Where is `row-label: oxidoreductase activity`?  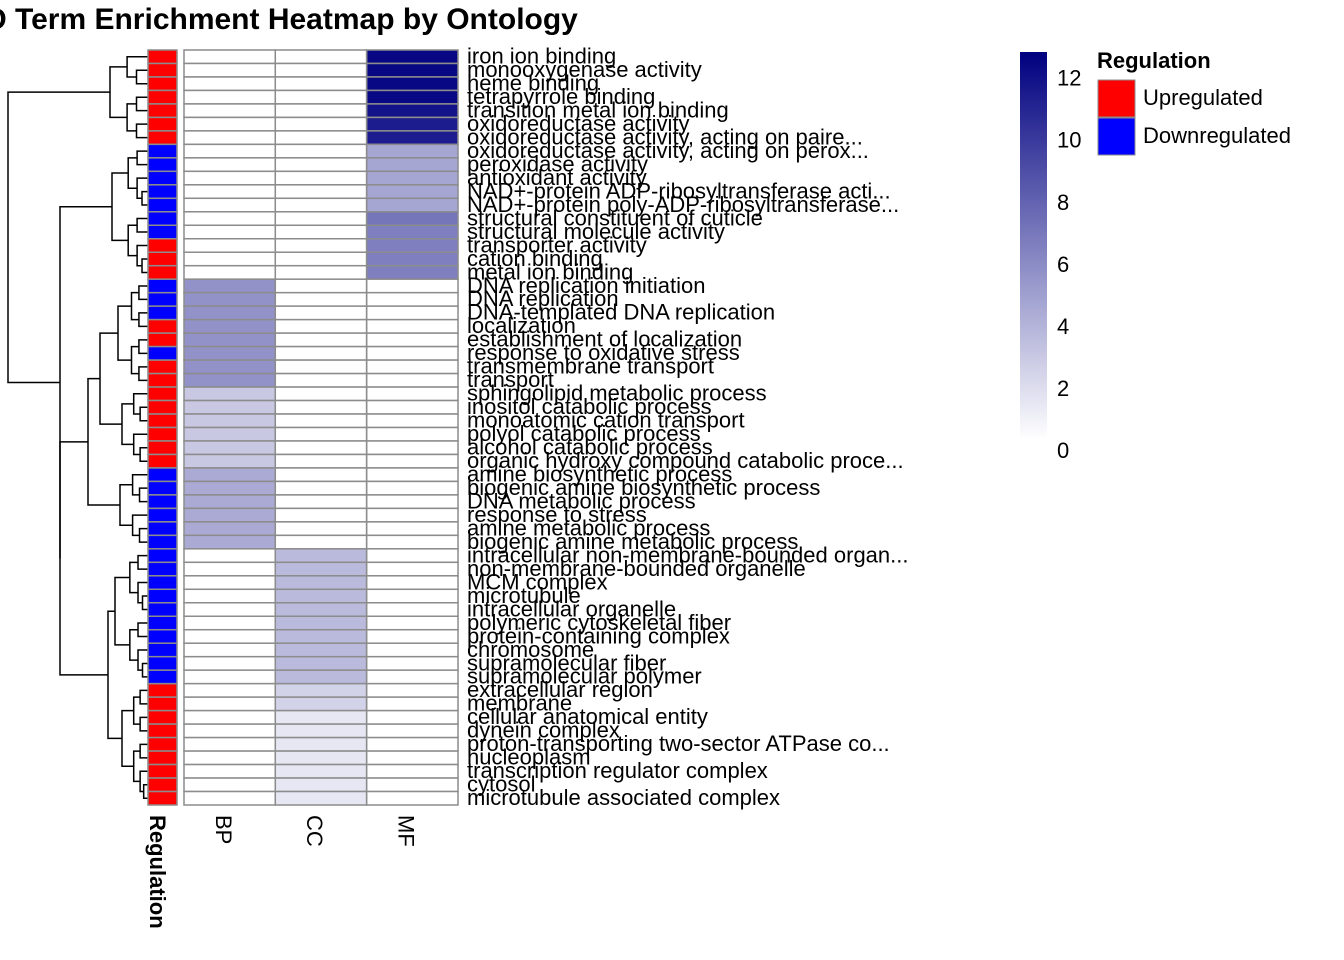
row-label: oxidoreductase activity is located at coordinates (578, 123).